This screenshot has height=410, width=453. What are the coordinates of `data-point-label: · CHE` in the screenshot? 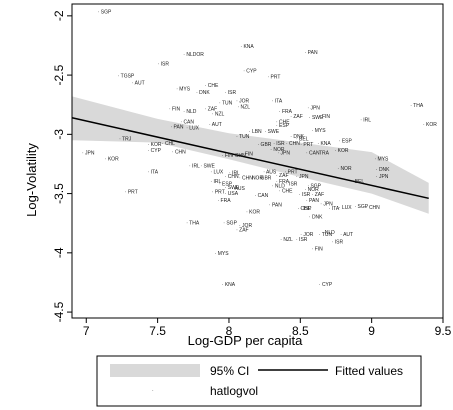 It's located at (212, 86).